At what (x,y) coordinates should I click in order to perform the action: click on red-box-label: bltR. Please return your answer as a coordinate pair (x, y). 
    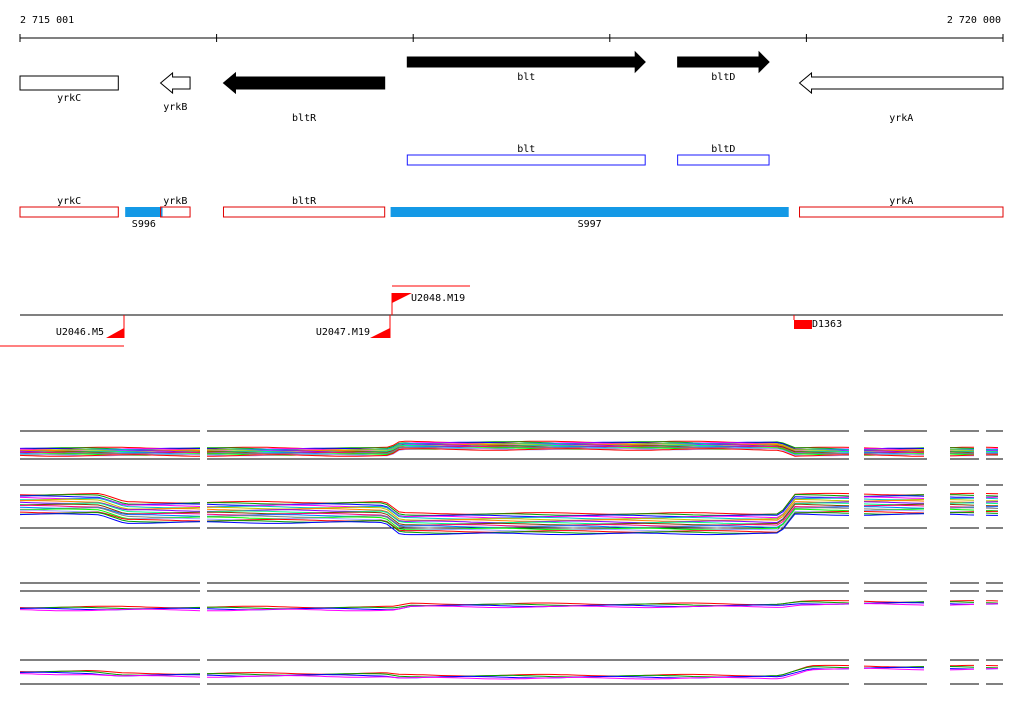
    Looking at the image, I should click on (304, 201).